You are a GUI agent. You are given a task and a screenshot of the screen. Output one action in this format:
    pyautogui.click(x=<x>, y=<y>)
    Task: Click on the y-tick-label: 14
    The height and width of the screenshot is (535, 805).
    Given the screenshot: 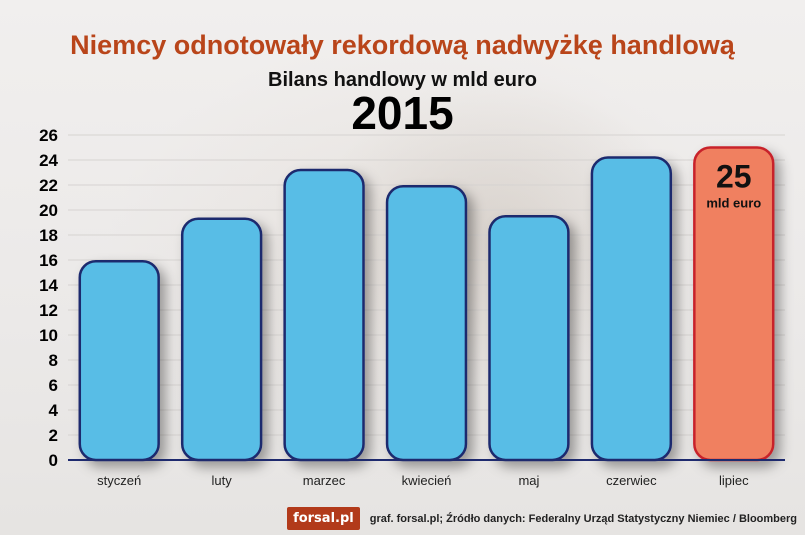 What is the action you would take?
    pyautogui.click(x=48, y=285)
    